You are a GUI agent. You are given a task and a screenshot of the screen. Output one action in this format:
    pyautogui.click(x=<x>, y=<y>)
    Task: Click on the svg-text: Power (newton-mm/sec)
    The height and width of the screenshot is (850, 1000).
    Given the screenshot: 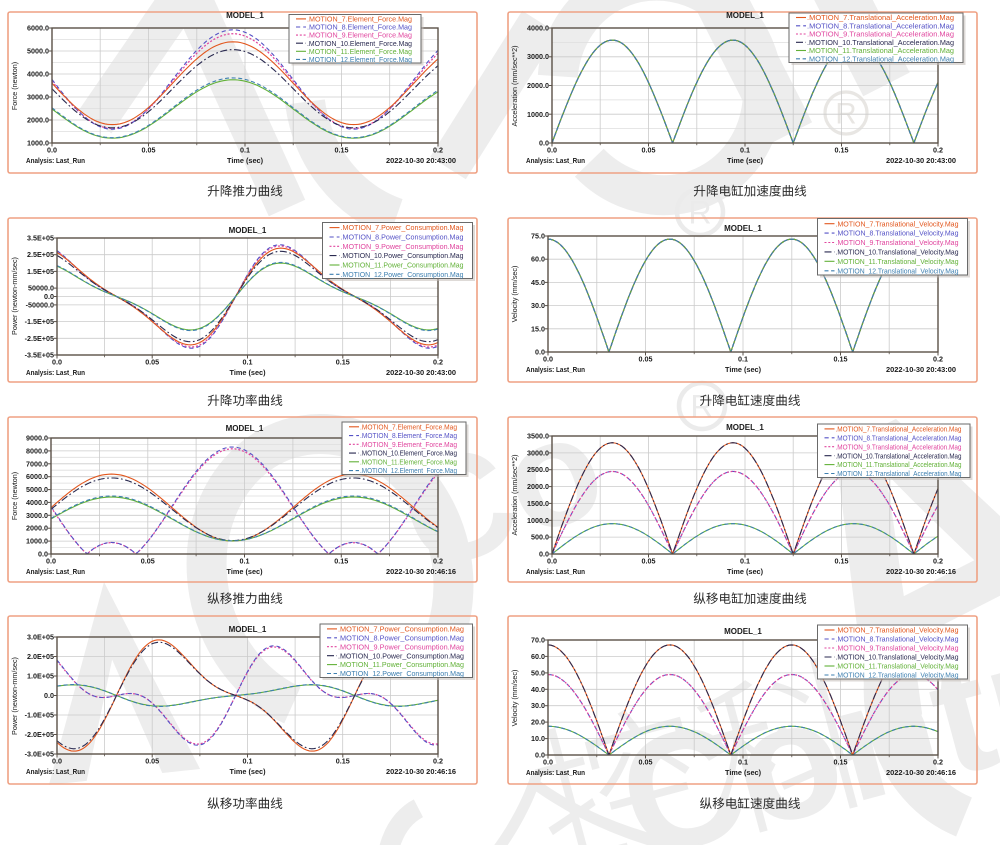 What is the action you would take?
    pyautogui.click(x=14, y=696)
    